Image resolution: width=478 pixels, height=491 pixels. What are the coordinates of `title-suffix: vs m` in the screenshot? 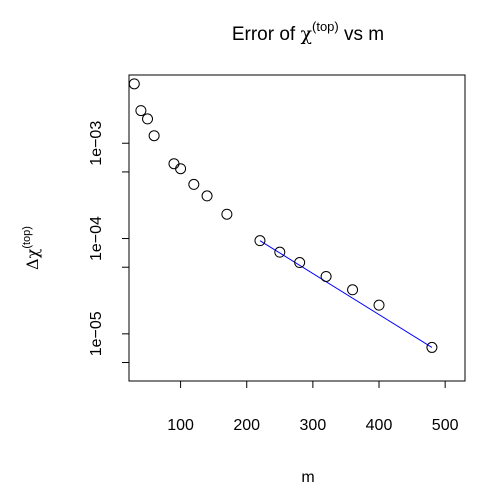 It's located at (361, 34).